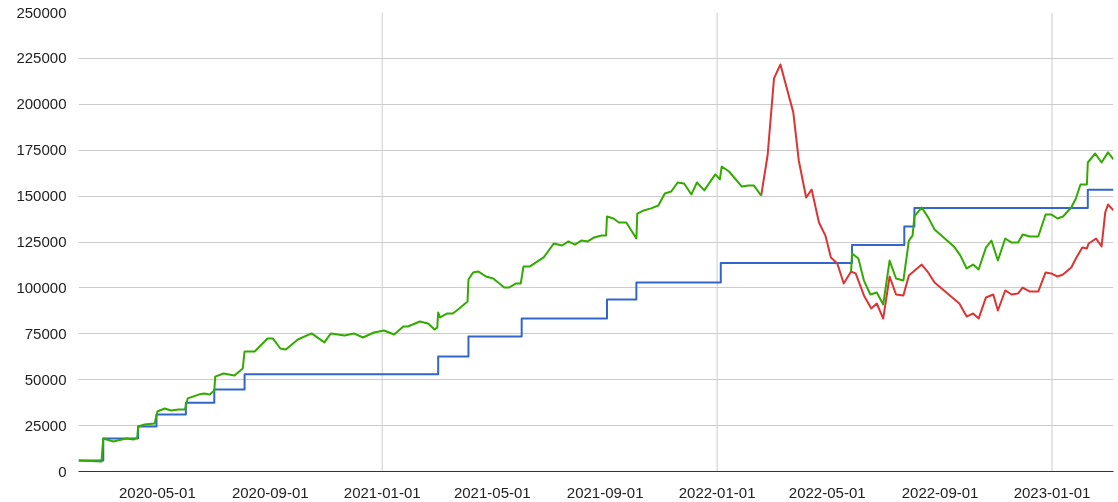  Describe the element at coordinates (45, 425) in the screenshot. I see `y-tick-label: 25000` at that location.